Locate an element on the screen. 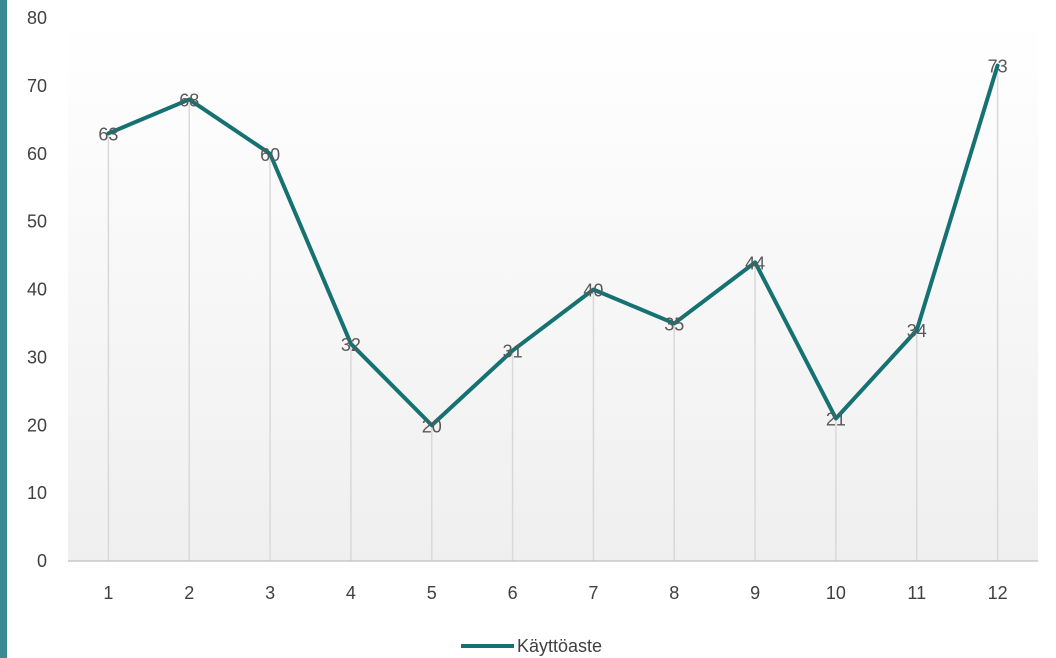 Image resolution: width=1056 pixels, height=658 pixels. y-tick-label-80: 80 is located at coordinates (37, 18).